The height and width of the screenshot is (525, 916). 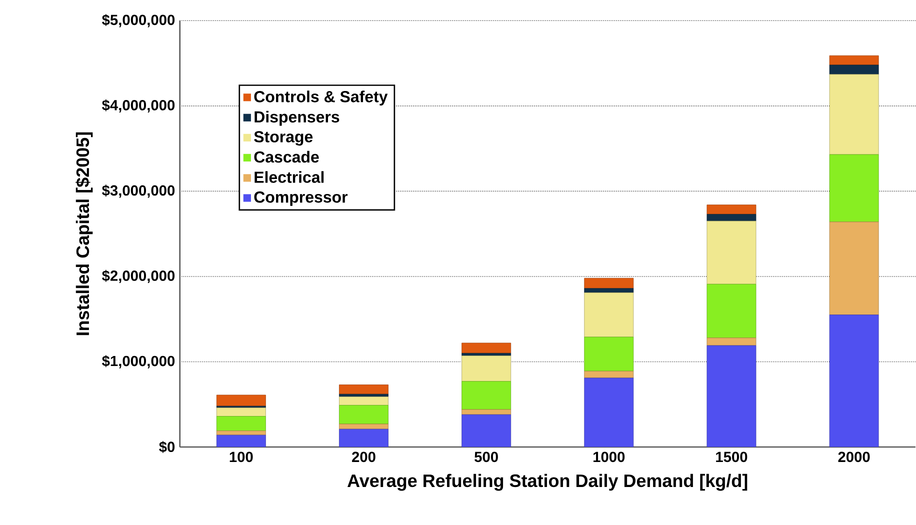 What do you see at coordinates (84, 234) in the screenshot?
I see `y-axis-title: Installed Capital [$2005]` at bounding box center [84, 234].